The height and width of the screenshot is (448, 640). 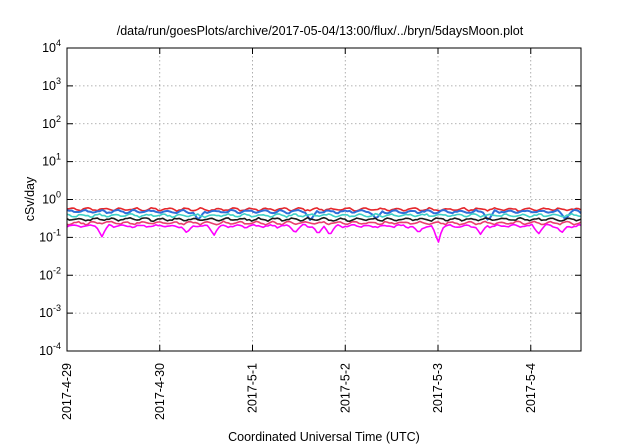 What do you see at coordinates (67, 391) in the screenshot?
I see `x-tick-label: 2017-4-29` at bounding box center [67, 391].